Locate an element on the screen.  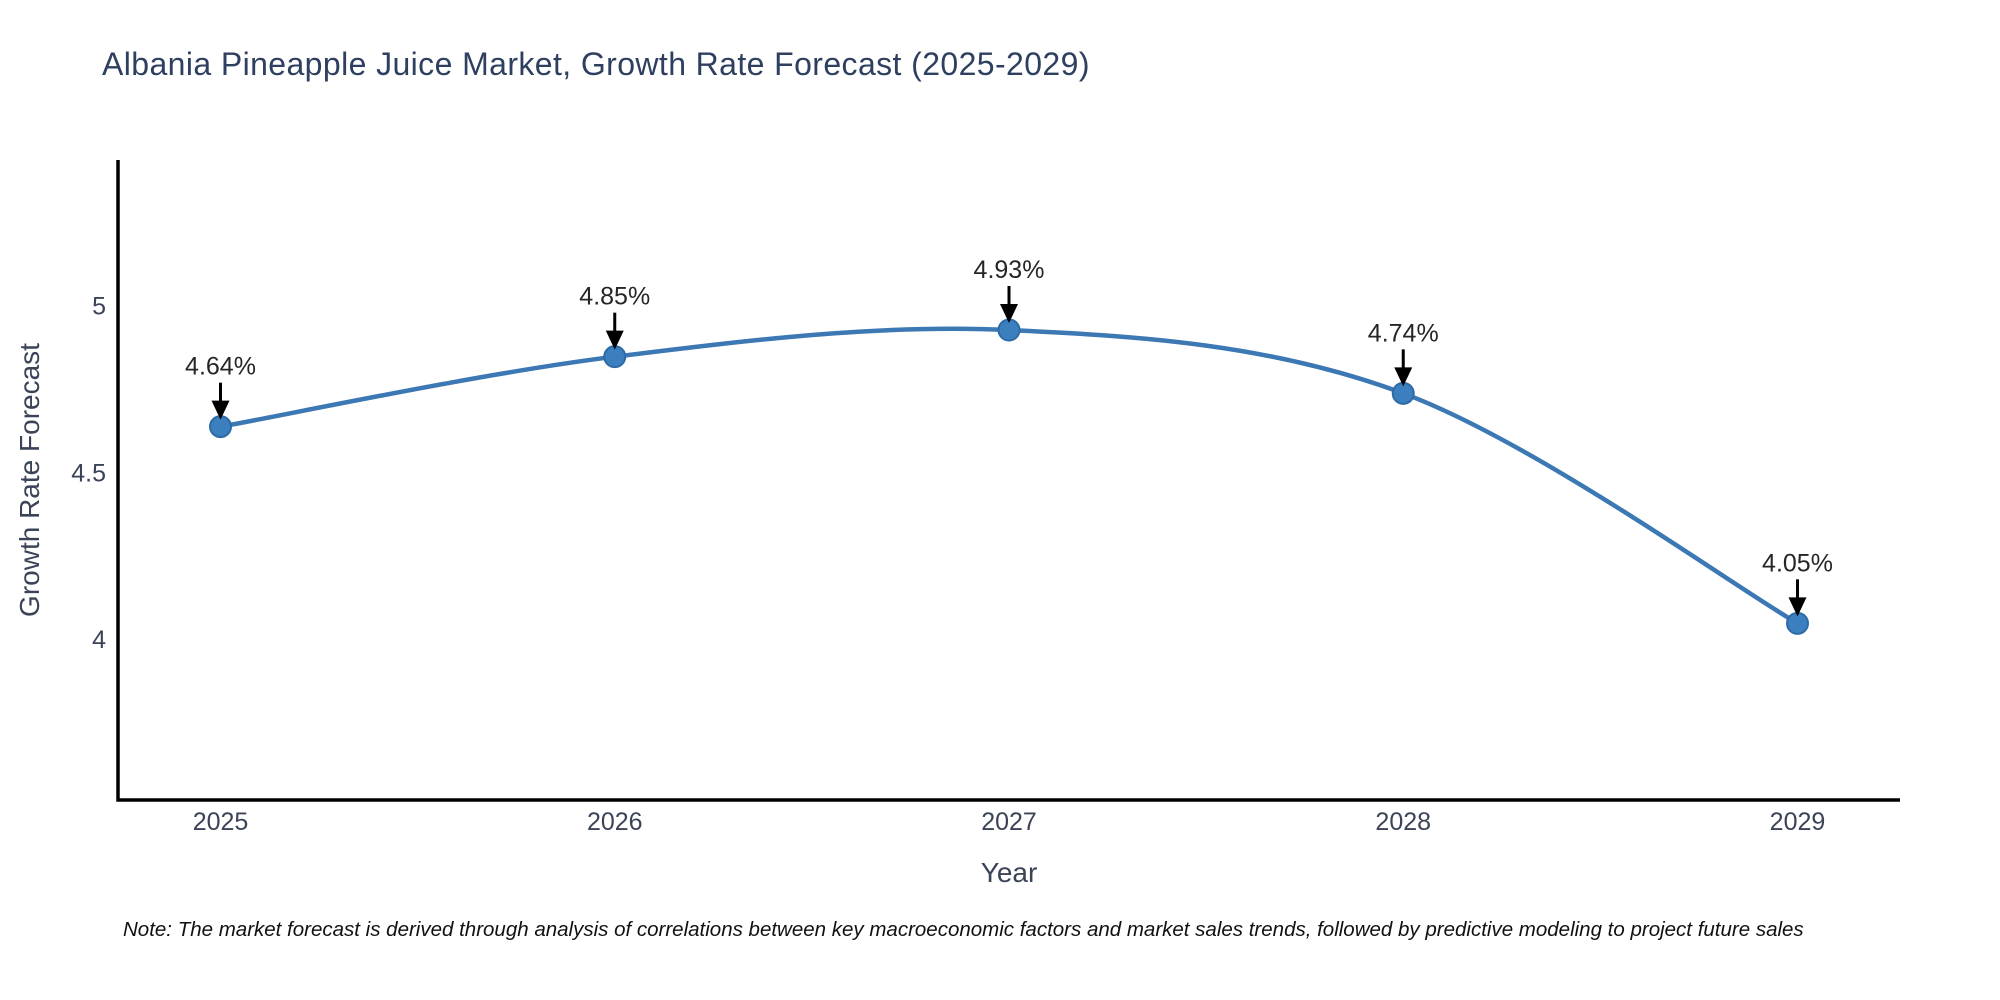
data-point-label: 4.05% is located at coordinates (1797, 563).